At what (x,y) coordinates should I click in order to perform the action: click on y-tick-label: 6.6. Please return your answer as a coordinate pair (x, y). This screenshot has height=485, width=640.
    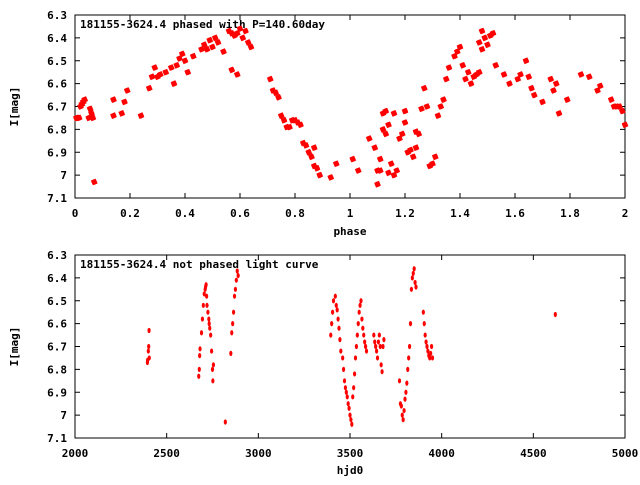
    Looking at the image, I should click on (57, 324).